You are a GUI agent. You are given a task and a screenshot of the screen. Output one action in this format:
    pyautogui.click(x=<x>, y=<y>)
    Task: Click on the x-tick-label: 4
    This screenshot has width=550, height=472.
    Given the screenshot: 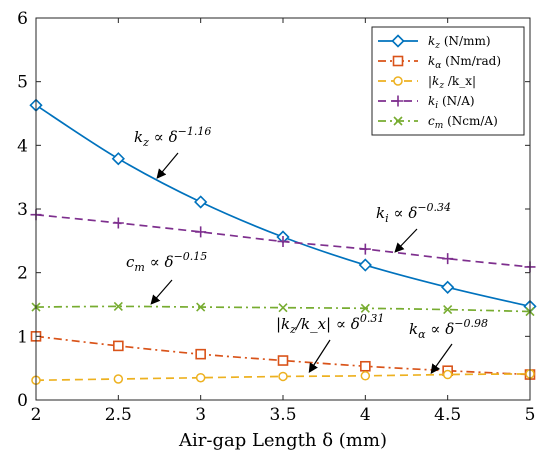 What is the action you would take?
    pyautogui.click(x=365, y=415)
    